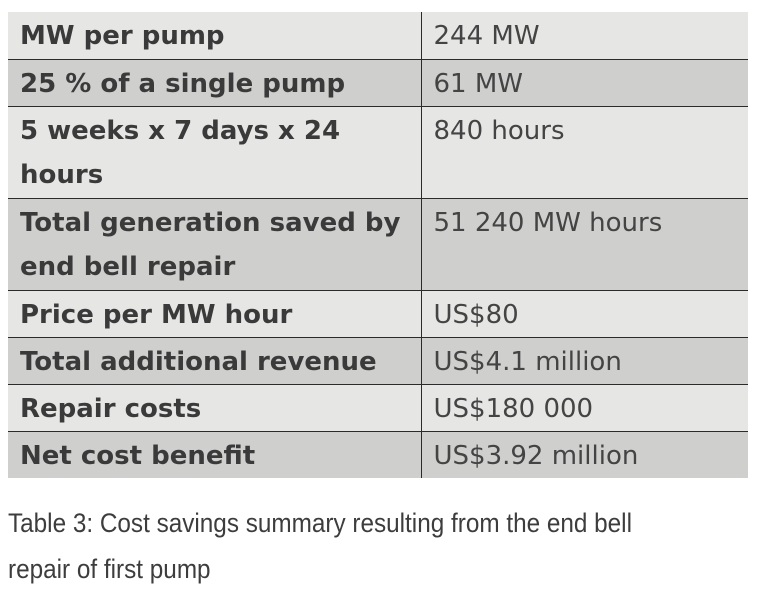  Describe the element at coordinates (584, 408) in the screenshot. I see `row-value: US$180 000` at that location.